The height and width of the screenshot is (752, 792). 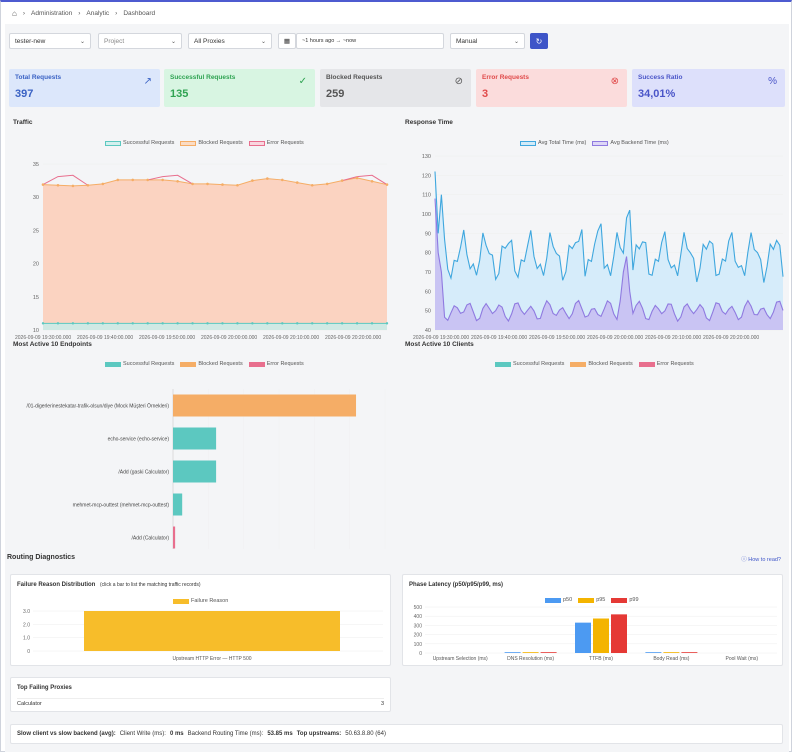 I want to click on failure-bar, so click(x=212, y=631).